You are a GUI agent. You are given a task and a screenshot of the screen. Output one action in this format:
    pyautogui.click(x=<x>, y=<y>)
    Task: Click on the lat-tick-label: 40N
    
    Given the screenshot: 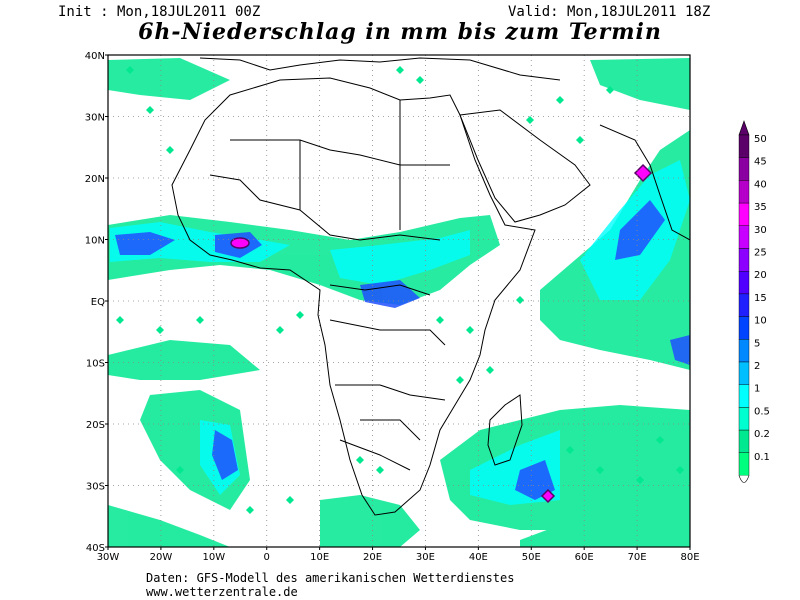 What is the action you would take?
    pyautogui.click(x=95, y=56)
    